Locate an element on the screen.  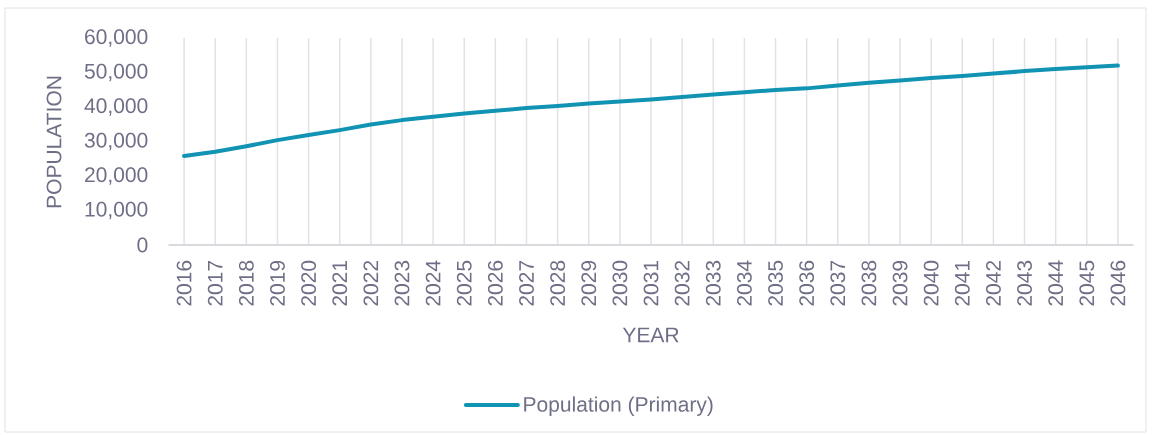
x-tick-label: 2023 is located at coordinates (402, 283).